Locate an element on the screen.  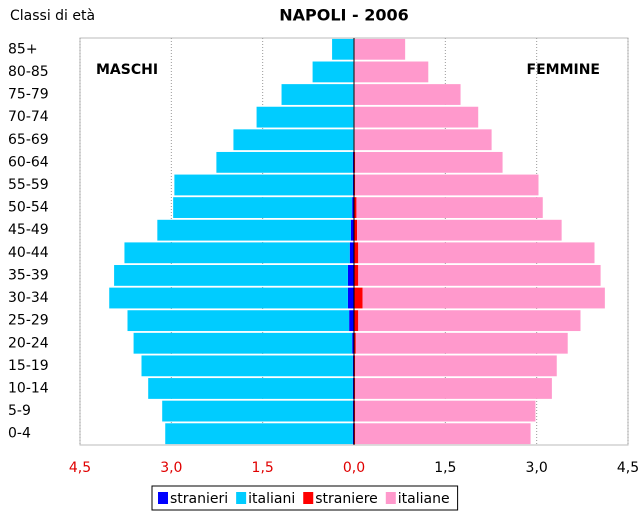
right-label: FEMMINE is located at coordinates (563, 70).